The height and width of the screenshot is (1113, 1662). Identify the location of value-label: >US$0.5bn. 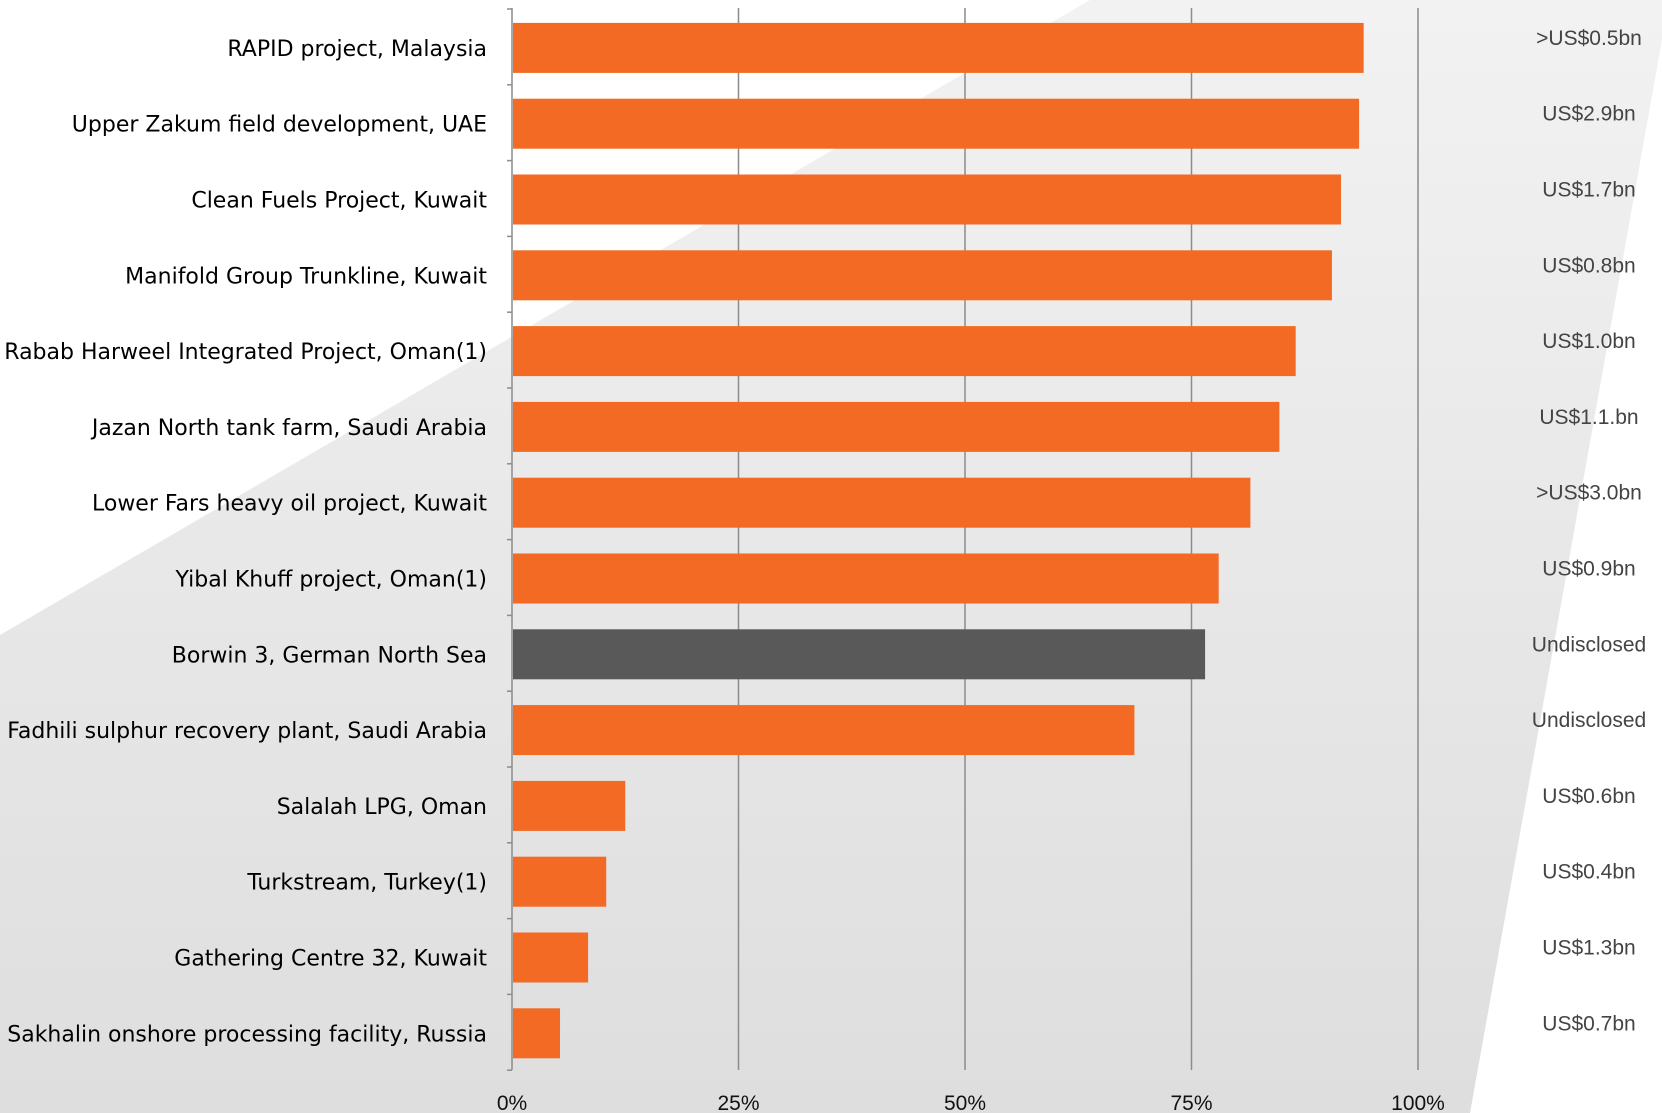
(1589, 38).